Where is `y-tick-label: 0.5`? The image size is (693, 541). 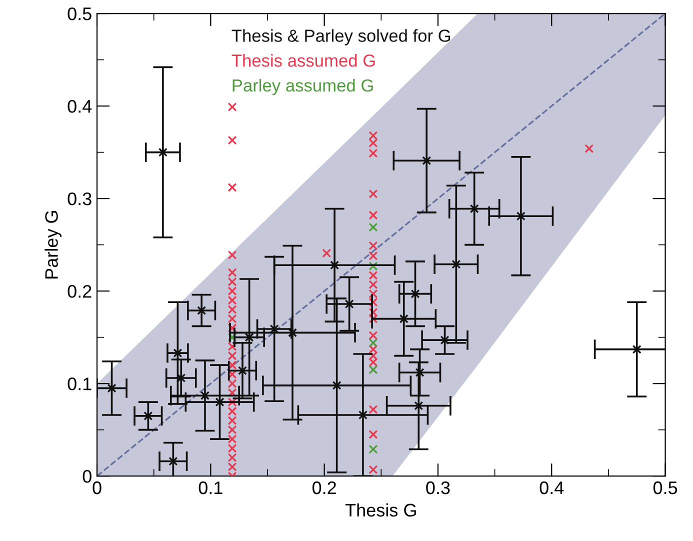
y-tick-label: 0.5 is located at coordinates (80, 13).